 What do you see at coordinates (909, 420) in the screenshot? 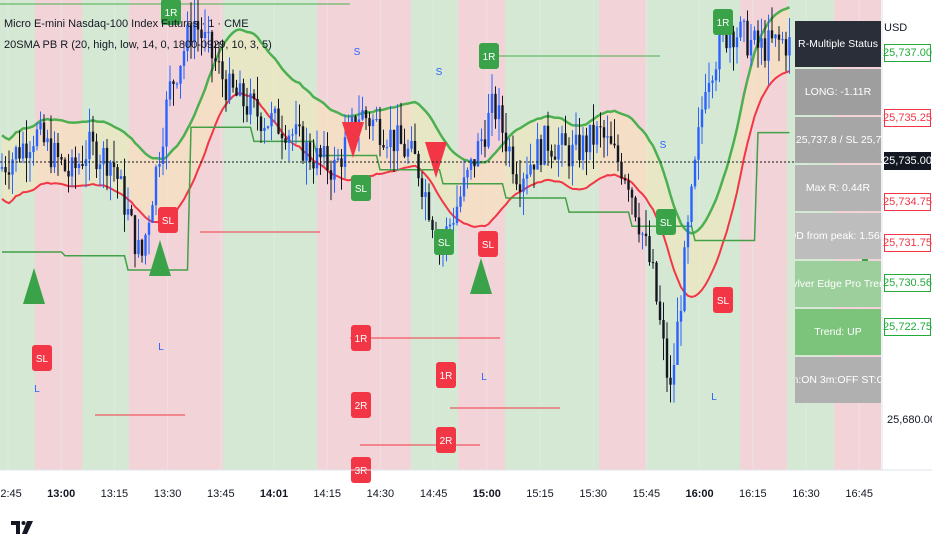
I see `price-axis-label: 25,680.00` at bounding box center [909, 420].